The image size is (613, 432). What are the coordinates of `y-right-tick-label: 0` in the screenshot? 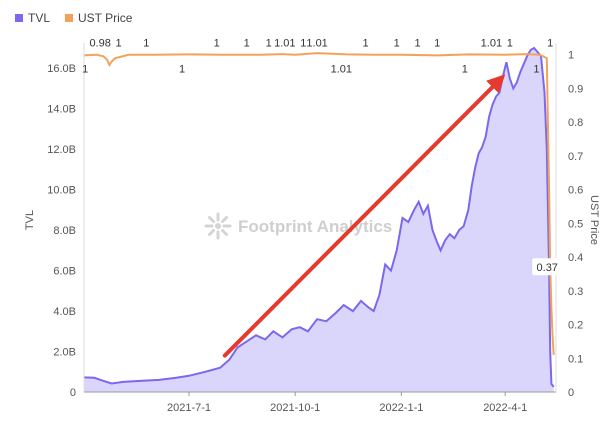 It's located at (571, 393).